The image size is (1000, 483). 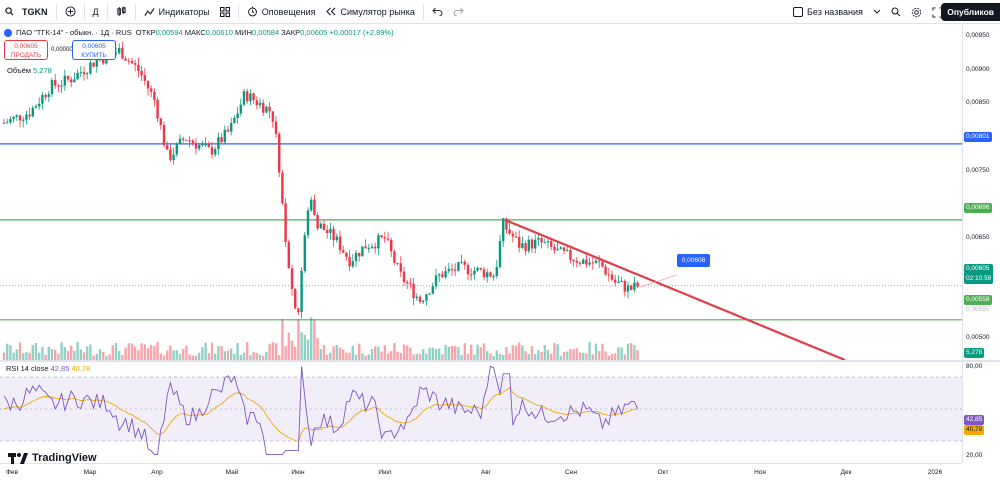 What do you see at coordinates (978, 309) in the screenshot?
I see `price-tick: 0,00550` at bounding box center [978, 309].